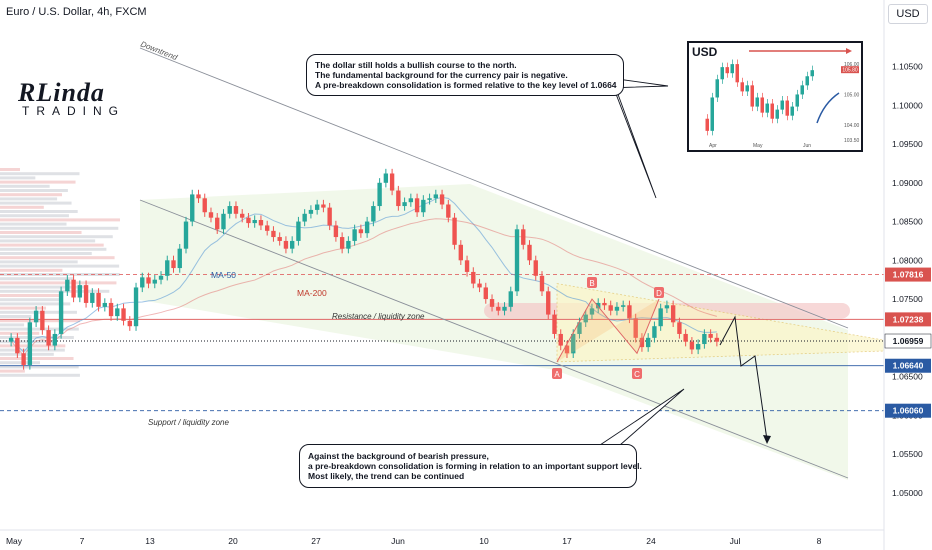 The height and width of the screenshot is (550, 932). What do you see at coordinates (484, 541) in the screenshot?
I see `time-tick-label: 10` at bounding box center [484, 541].